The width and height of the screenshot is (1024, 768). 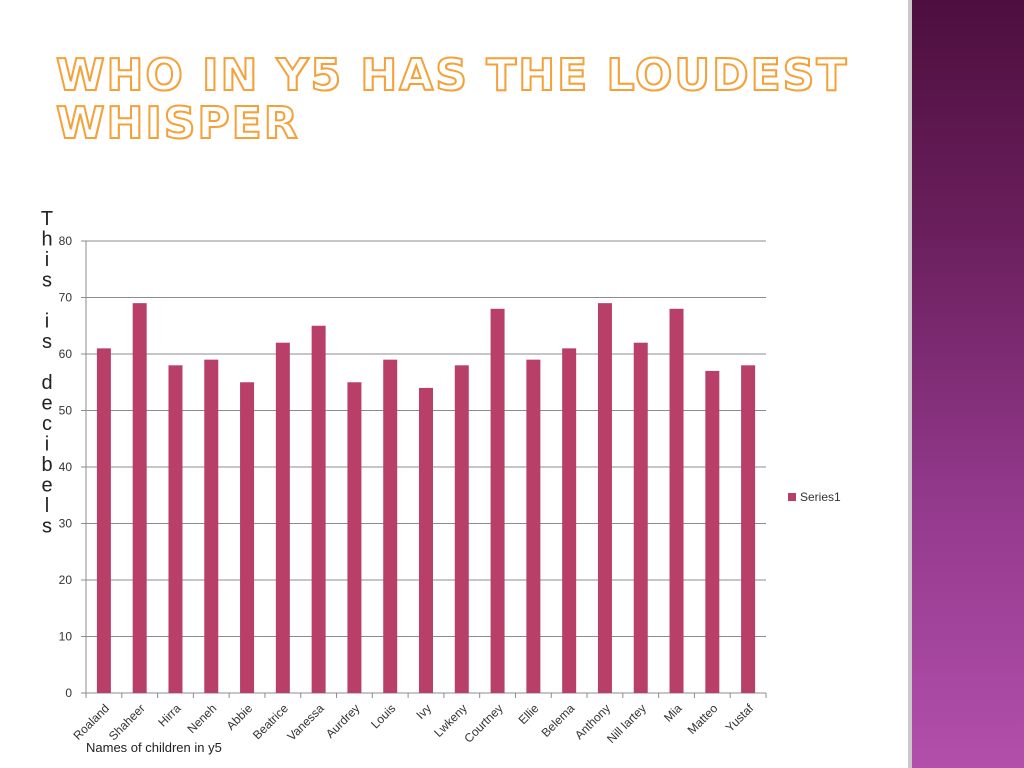 I want to click on bar-vanessa, so click(x=318, y=509).